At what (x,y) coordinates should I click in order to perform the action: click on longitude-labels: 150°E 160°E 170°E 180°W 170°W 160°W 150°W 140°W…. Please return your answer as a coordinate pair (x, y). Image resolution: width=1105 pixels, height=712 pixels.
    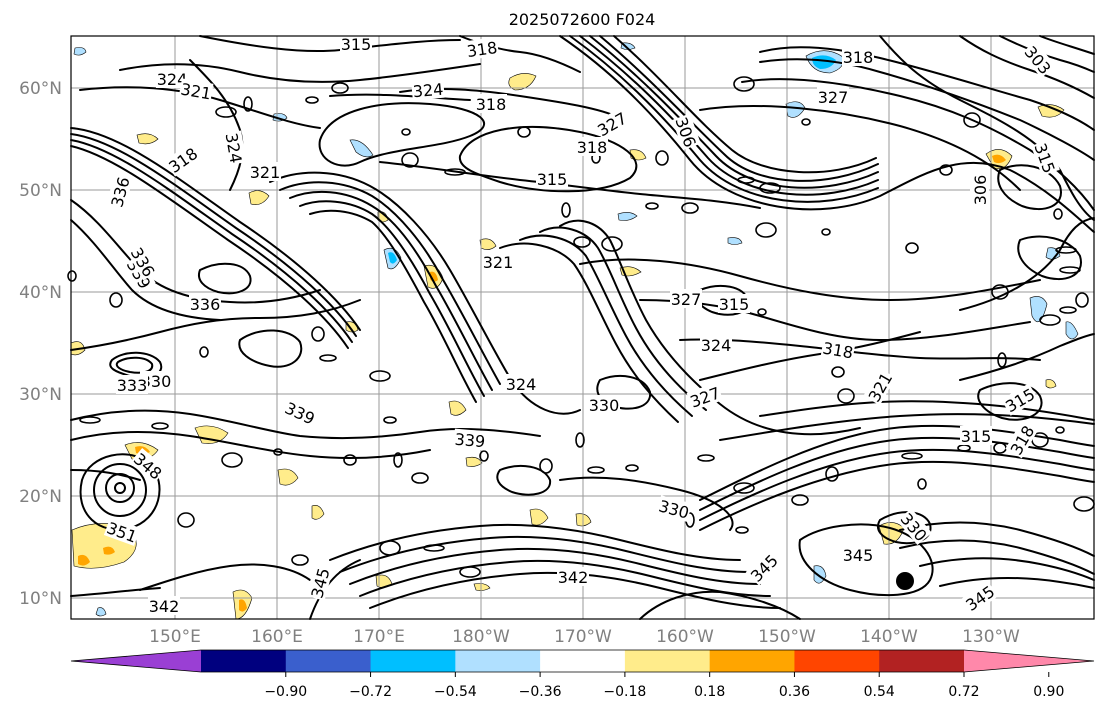
    Looking at the image, I should click on (584, 637).